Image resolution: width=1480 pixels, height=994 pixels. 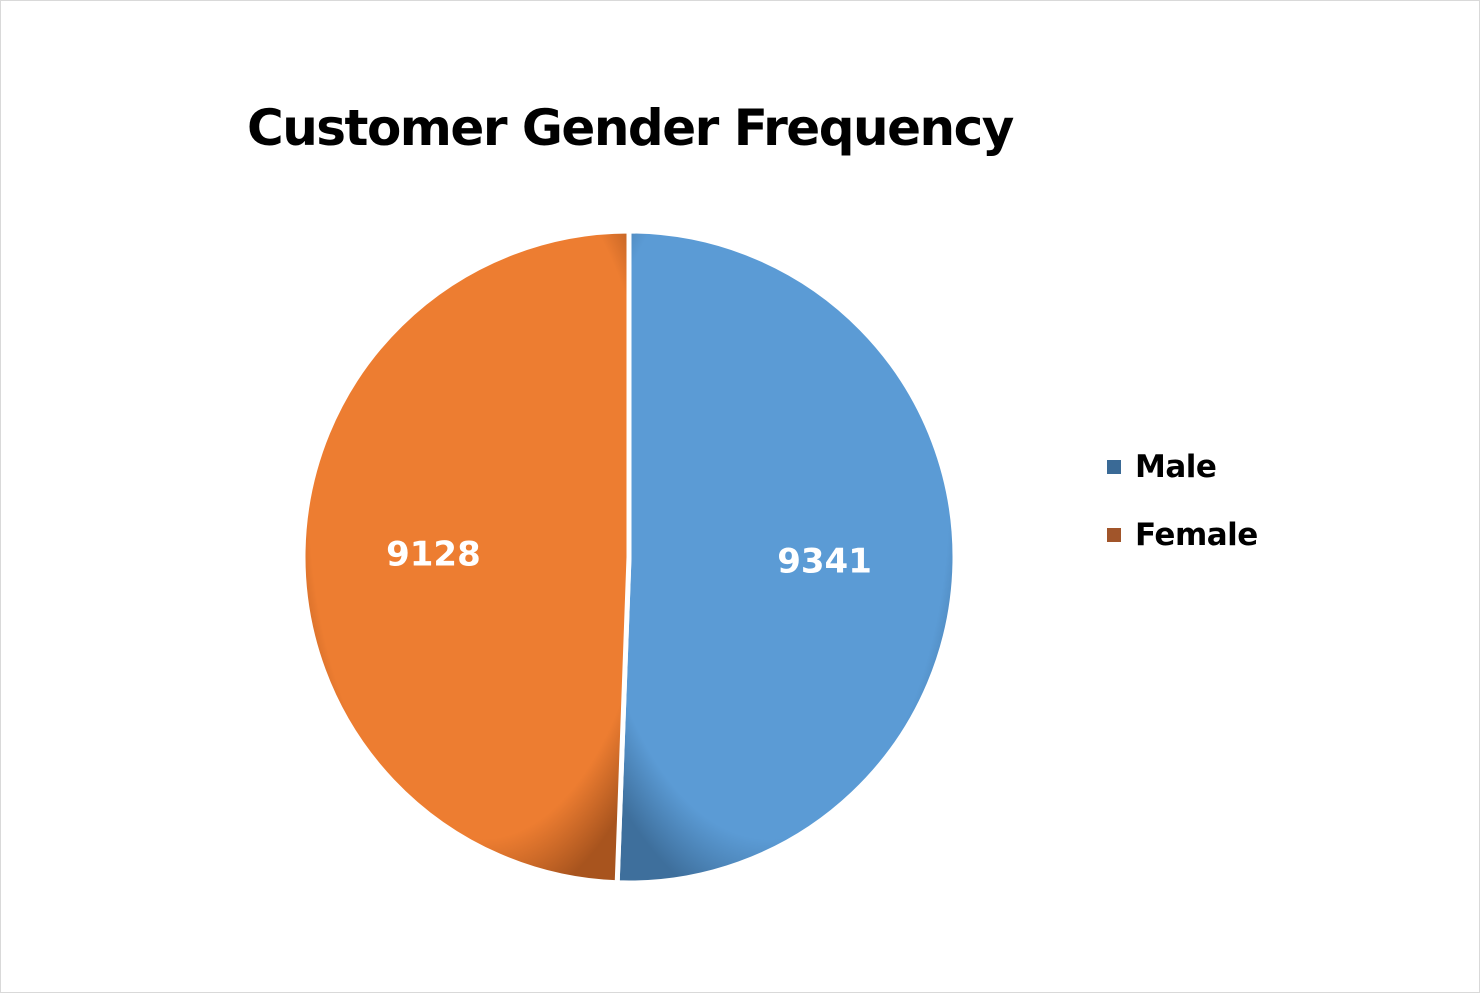 I want to click on legend: Male Female, so click(x=1182, y=515).